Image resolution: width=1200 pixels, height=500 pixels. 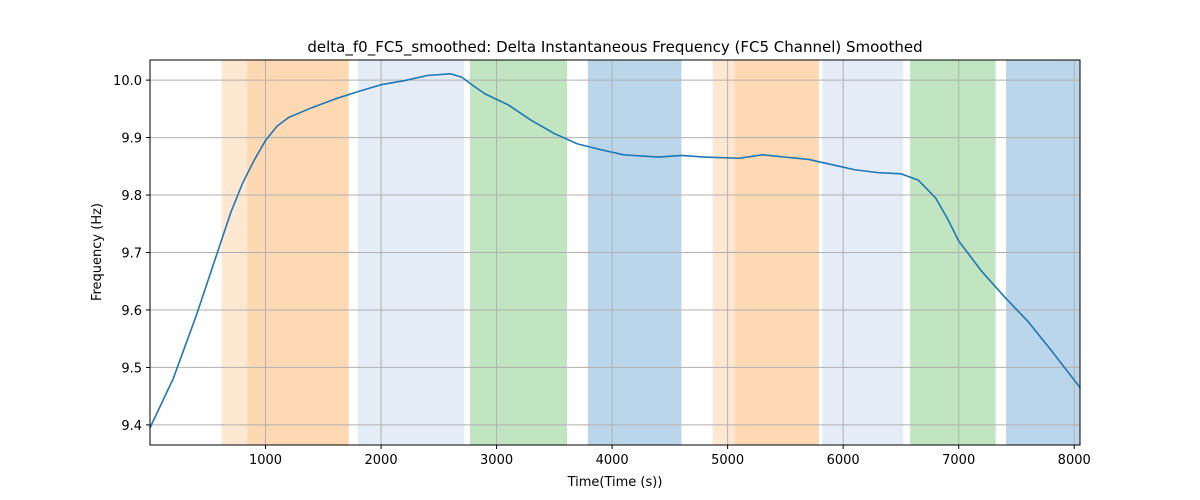 I want to click on x-tick-label: 4000, so click(x=612, y=460).